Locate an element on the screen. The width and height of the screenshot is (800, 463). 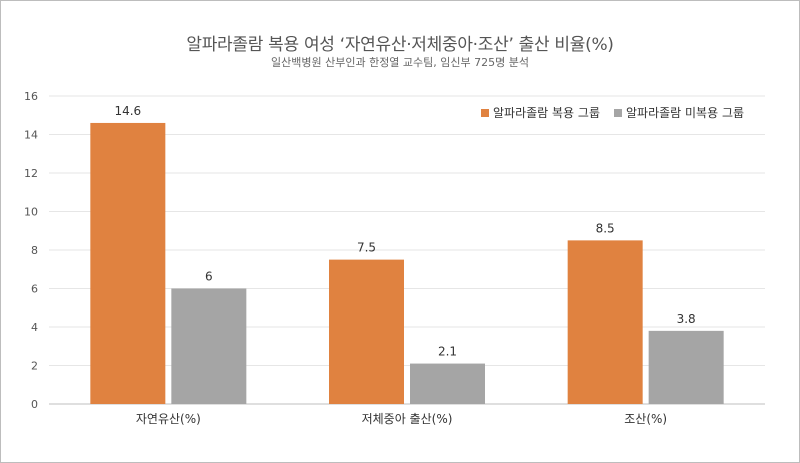
legend-swatch-not-taking is located at coordinates (618, 112).